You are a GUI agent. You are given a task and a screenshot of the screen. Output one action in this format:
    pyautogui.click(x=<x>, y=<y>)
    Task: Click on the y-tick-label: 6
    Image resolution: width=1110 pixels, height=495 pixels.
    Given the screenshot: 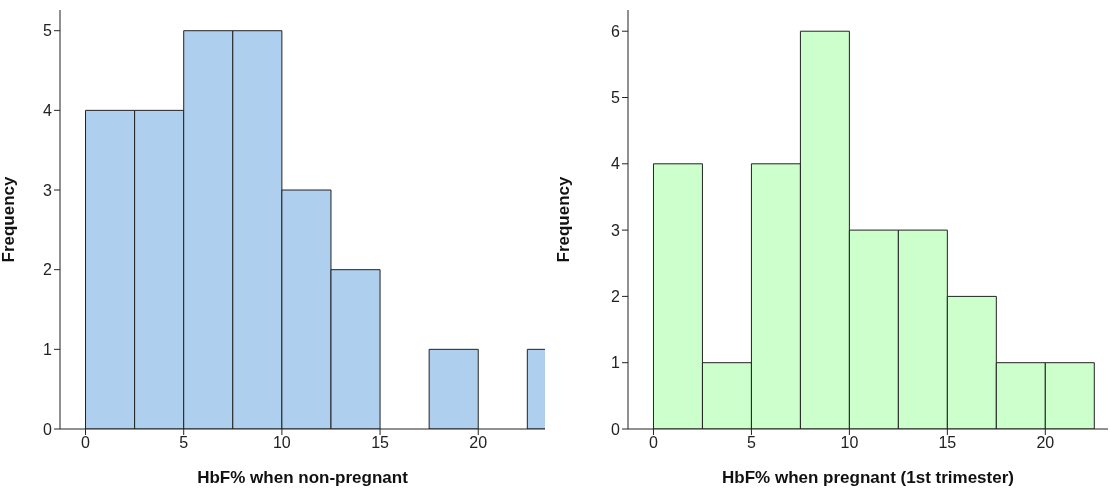 What is the action you would take?
    pyautogui.click(x=616, y=31)
    